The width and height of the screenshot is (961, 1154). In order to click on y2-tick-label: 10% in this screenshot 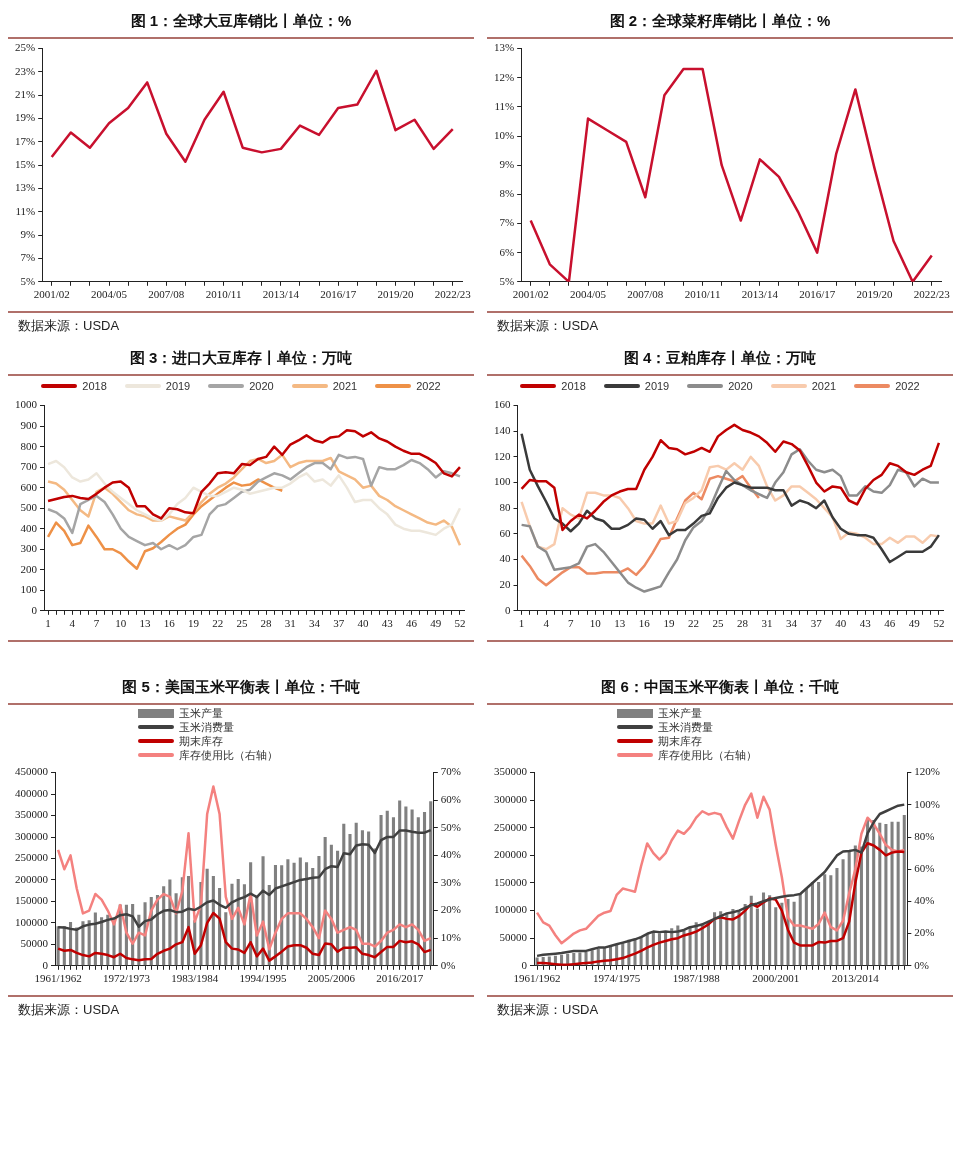, I will do `click(451, 937)`.